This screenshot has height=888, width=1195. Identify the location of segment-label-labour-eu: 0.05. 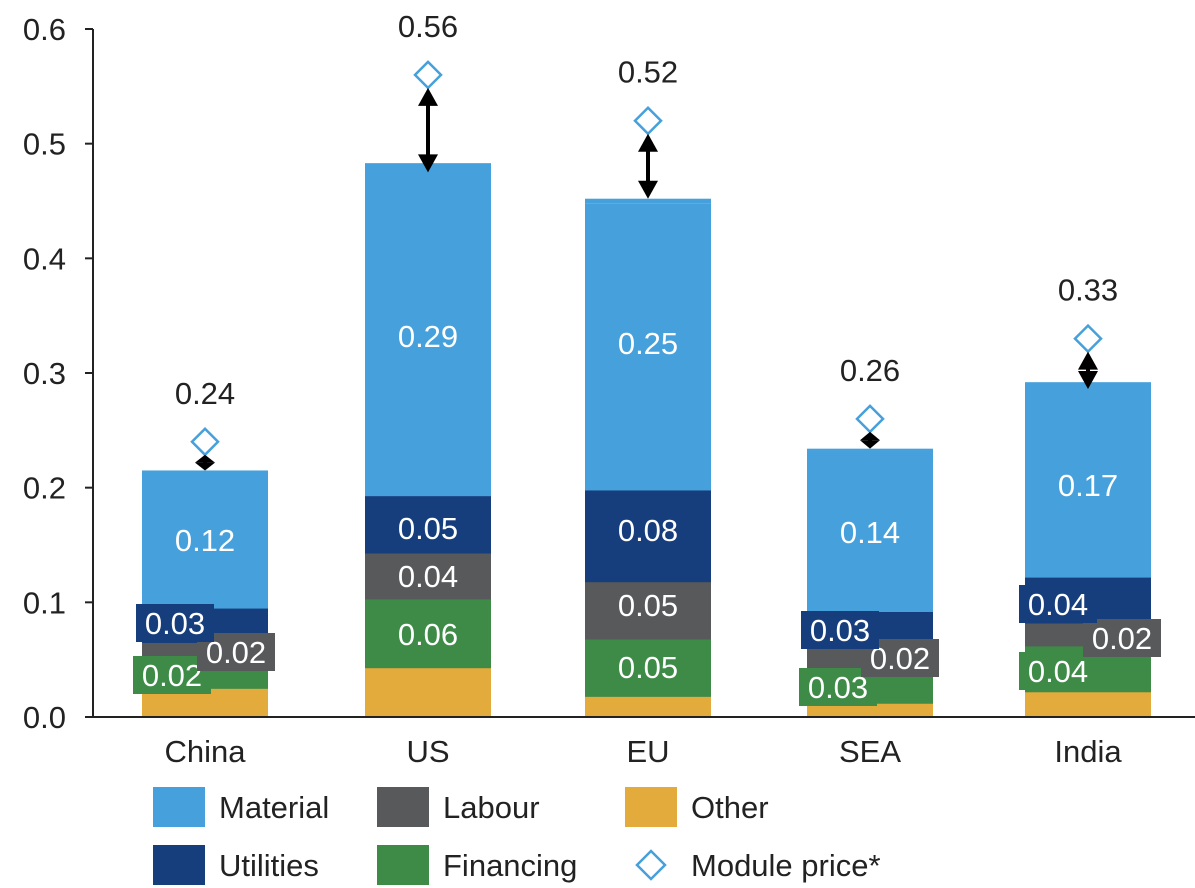
(648, 605).